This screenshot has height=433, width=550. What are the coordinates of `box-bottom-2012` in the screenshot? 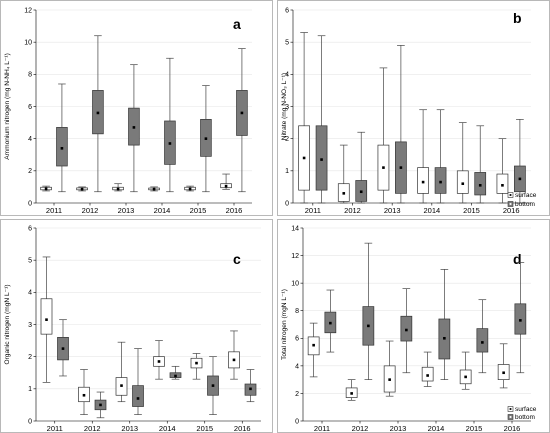 It's located at (100, 405).